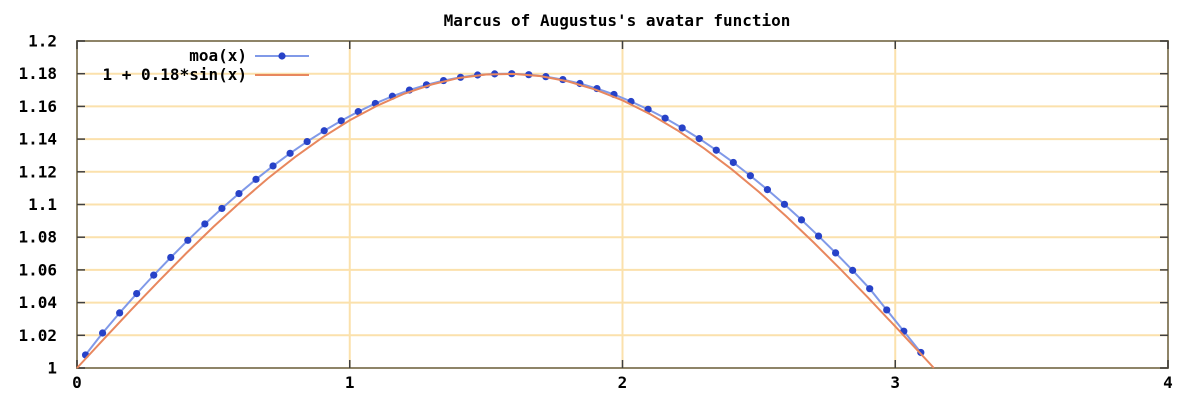 This screenshot has width=1200, height=400. I want to click on legend-sample-moa, so click(282, 55).